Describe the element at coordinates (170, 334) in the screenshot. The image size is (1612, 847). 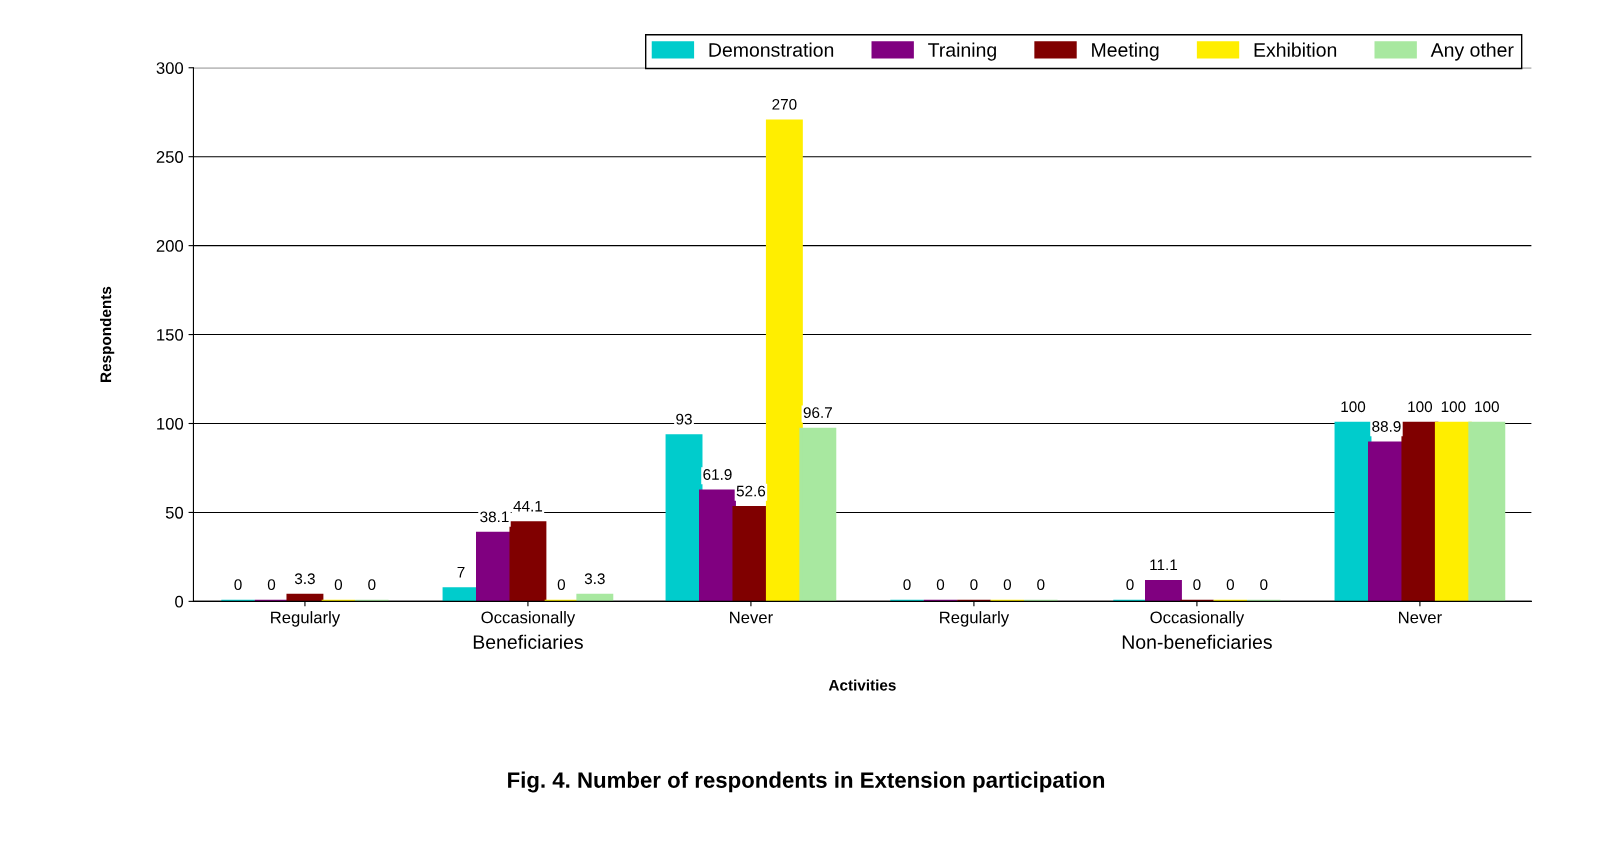
I see `y-tick-label: 150` at that location.